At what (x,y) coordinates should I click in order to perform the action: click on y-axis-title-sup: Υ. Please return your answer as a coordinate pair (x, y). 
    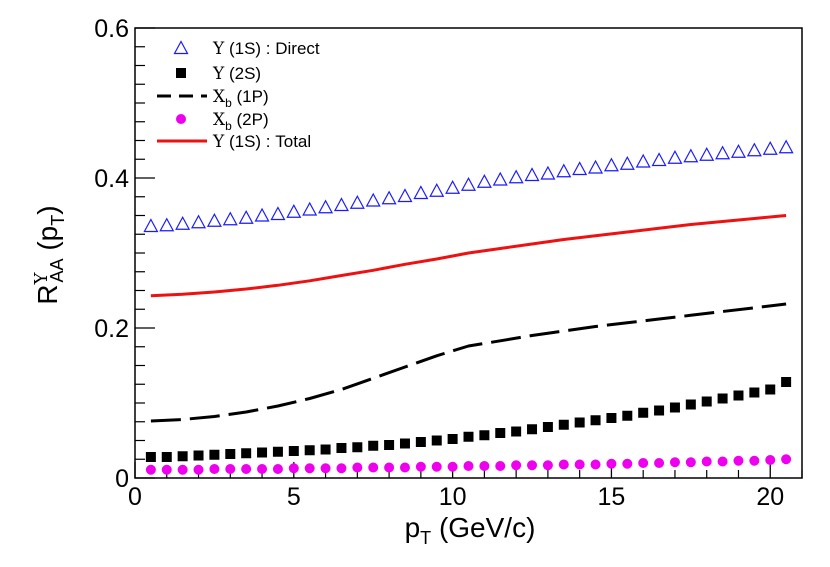
    Looking at the image, I should click on (41, 278).